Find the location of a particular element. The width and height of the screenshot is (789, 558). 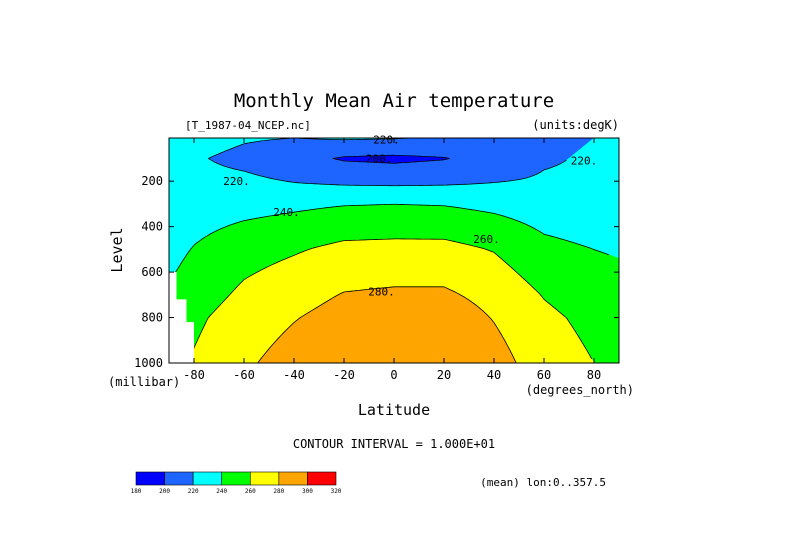

colorbar-label: 320 is located at coordinates (336, 491).